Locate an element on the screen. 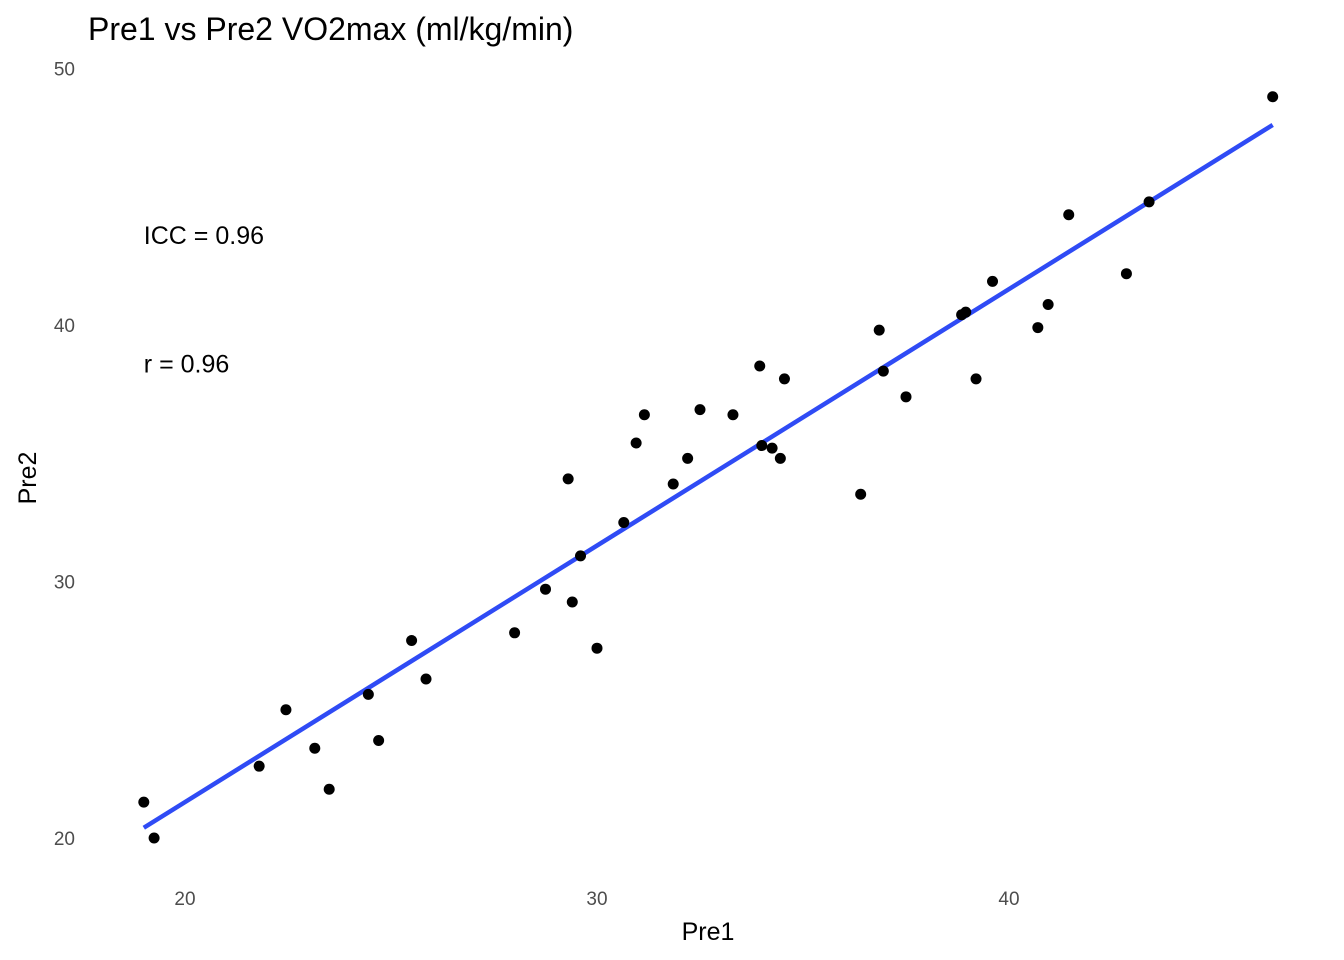 The image size is (1344, 960). chart-title: Pre1 vs Pre2 VO2max (ml/kg/min) is located at coordinates (330, 29).